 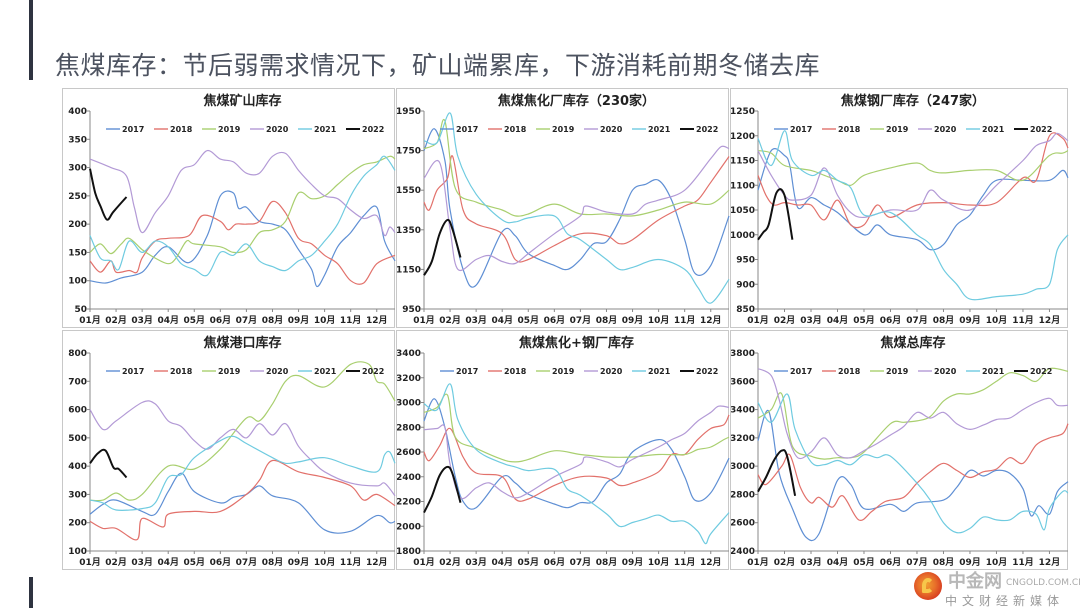 I want to click on y-tick-label: 700, so click(x=77, y=382).